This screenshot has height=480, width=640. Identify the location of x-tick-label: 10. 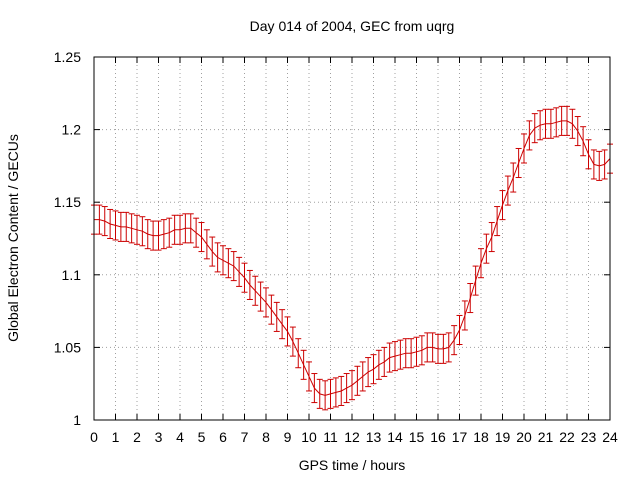
(309, 437).